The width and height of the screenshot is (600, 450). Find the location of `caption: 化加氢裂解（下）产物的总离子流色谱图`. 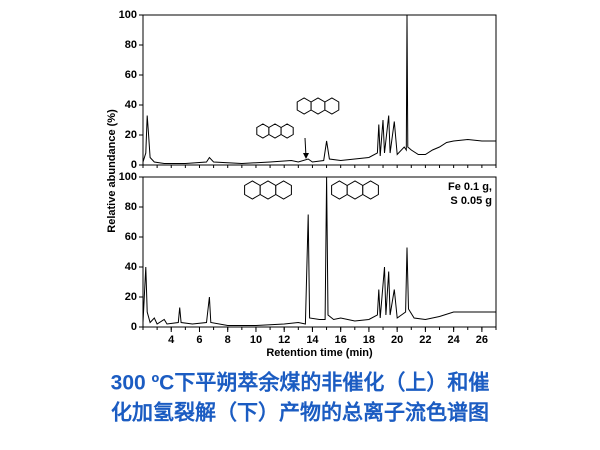

caption: 化加氢裂解（下）产物的总离子流色谱图 is located at coordinates (300, 413).